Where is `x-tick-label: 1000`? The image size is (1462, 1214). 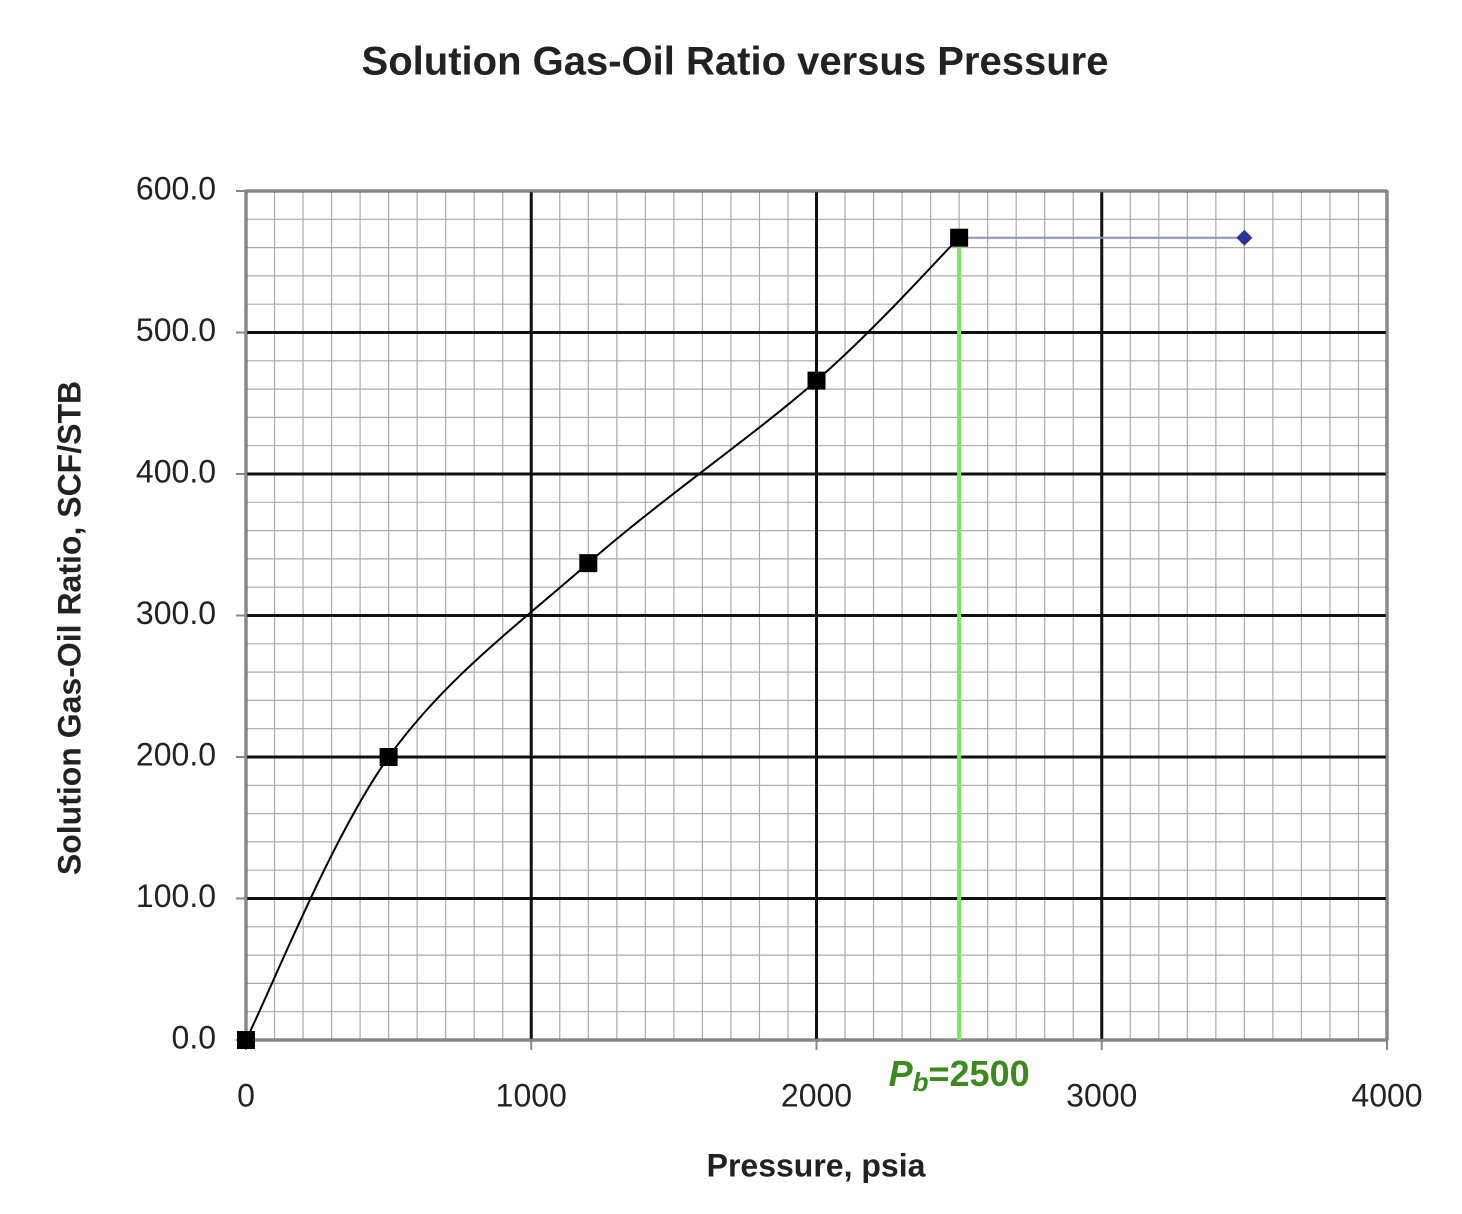
x-tick-label: 1000 is located at coordinates (531, 1095).